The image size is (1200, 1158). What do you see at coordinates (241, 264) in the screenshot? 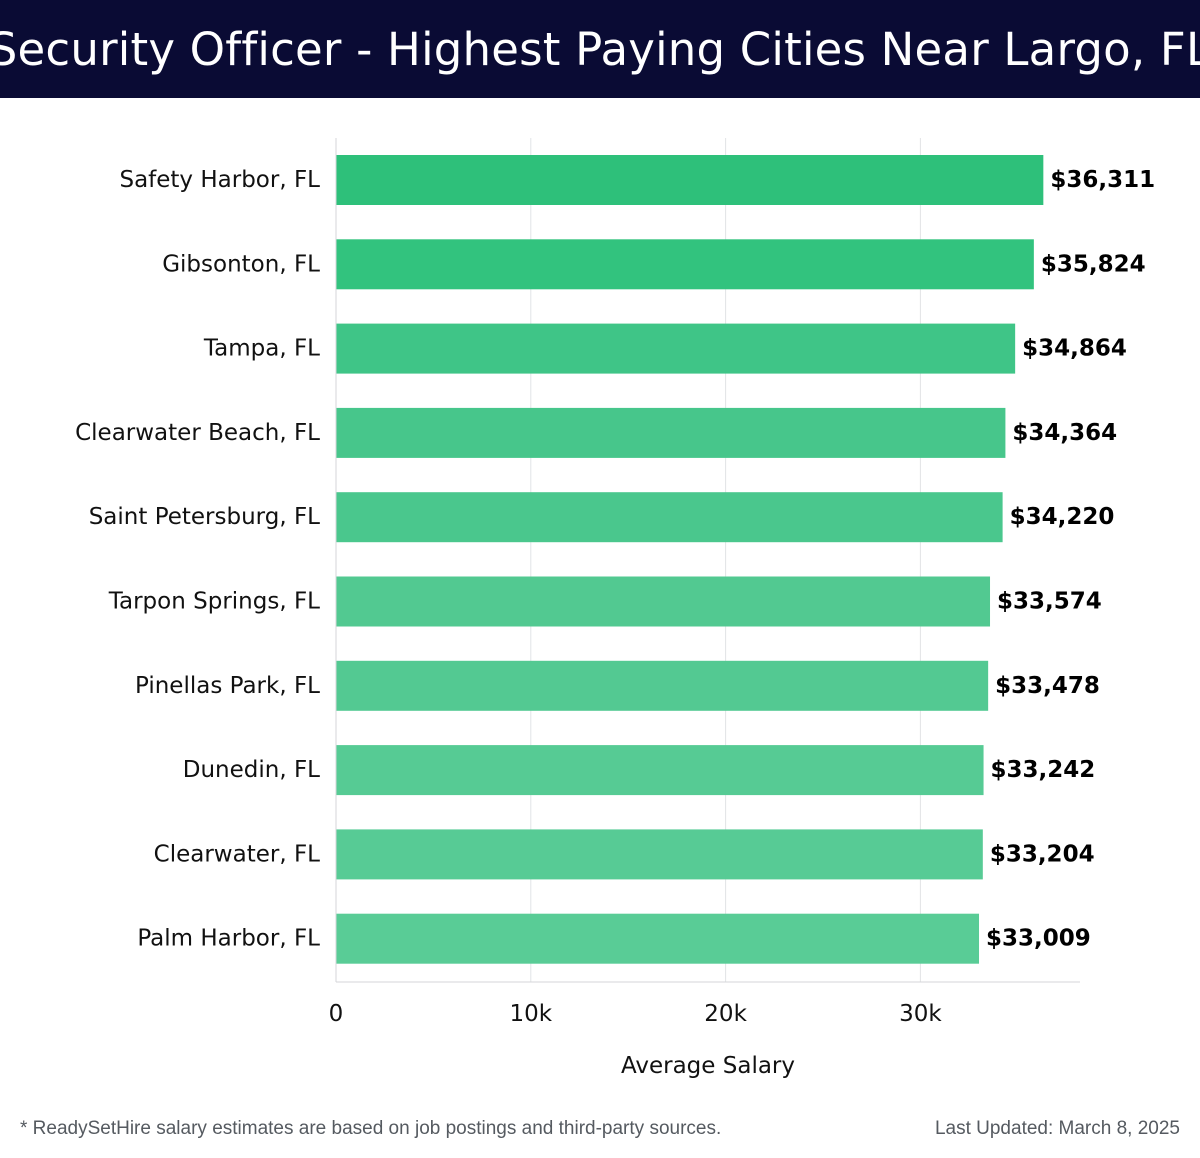
I see `category-label: Gibsonton, FL` at bounding box center [241, 264].